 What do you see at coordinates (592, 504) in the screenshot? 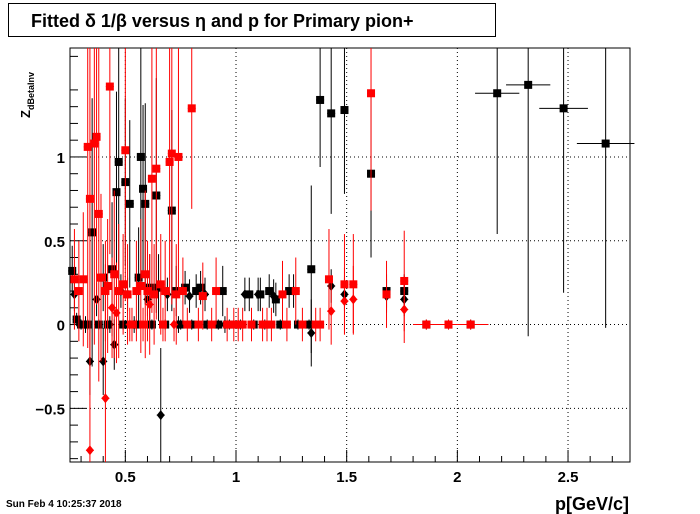
I see `x-axis-label: p[GeV/c]` at bounding box center [592, 504].